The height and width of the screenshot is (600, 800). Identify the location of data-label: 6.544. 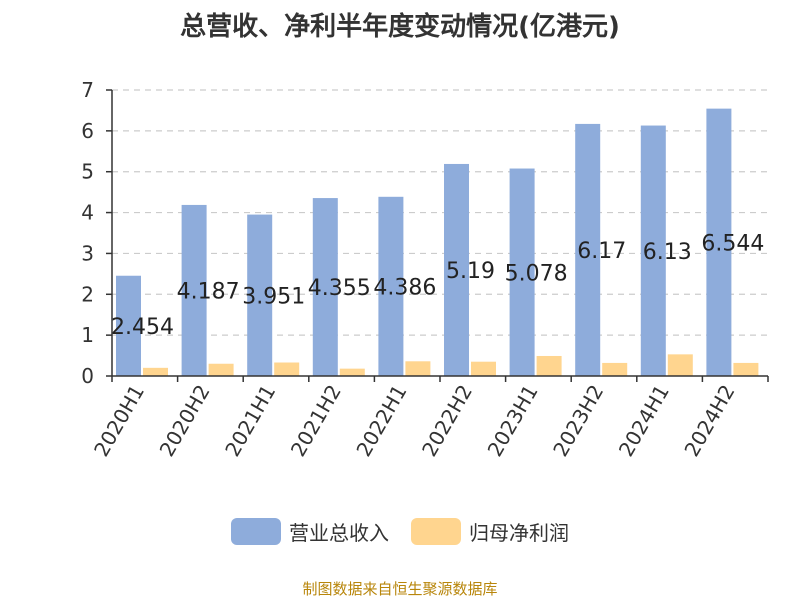
(732, 243).